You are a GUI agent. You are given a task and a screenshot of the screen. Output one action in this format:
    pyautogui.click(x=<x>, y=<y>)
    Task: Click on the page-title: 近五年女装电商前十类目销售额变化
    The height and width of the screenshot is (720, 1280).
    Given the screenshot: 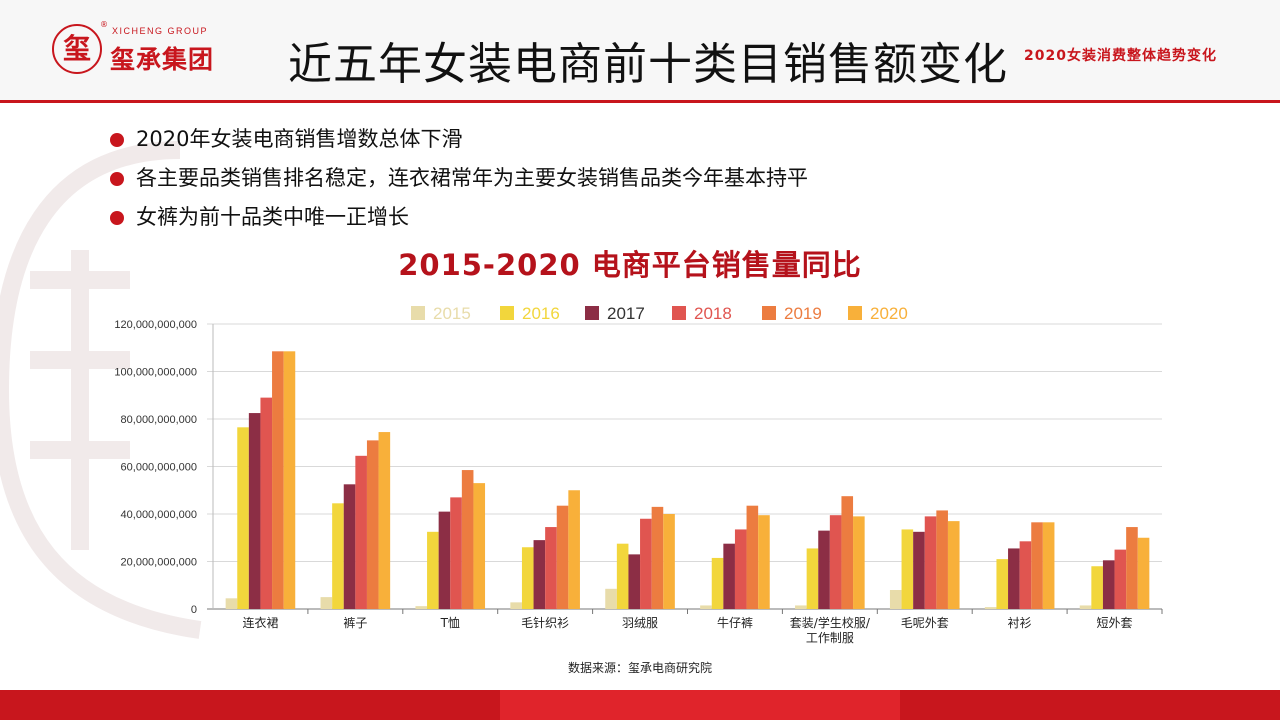 What is the action you would take?
    pyautogui.click(x=648, y=64)
    